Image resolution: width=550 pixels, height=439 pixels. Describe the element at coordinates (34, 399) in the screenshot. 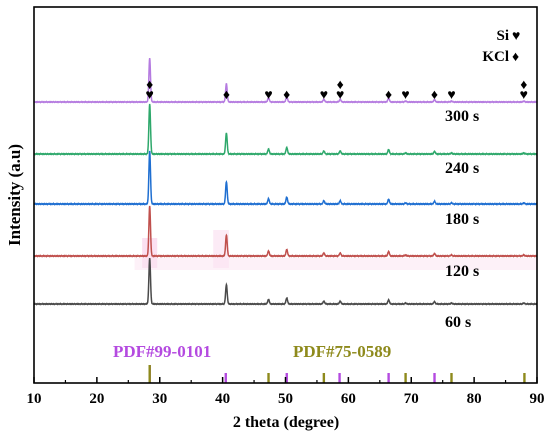

I see `x-tick-label: 10` at that location.